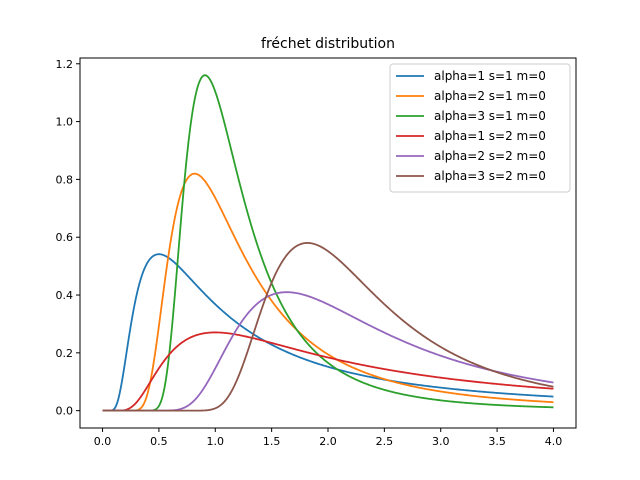  I want to click on legend-label-2: alpha=2 s=1 m=0, so click(490, 96).